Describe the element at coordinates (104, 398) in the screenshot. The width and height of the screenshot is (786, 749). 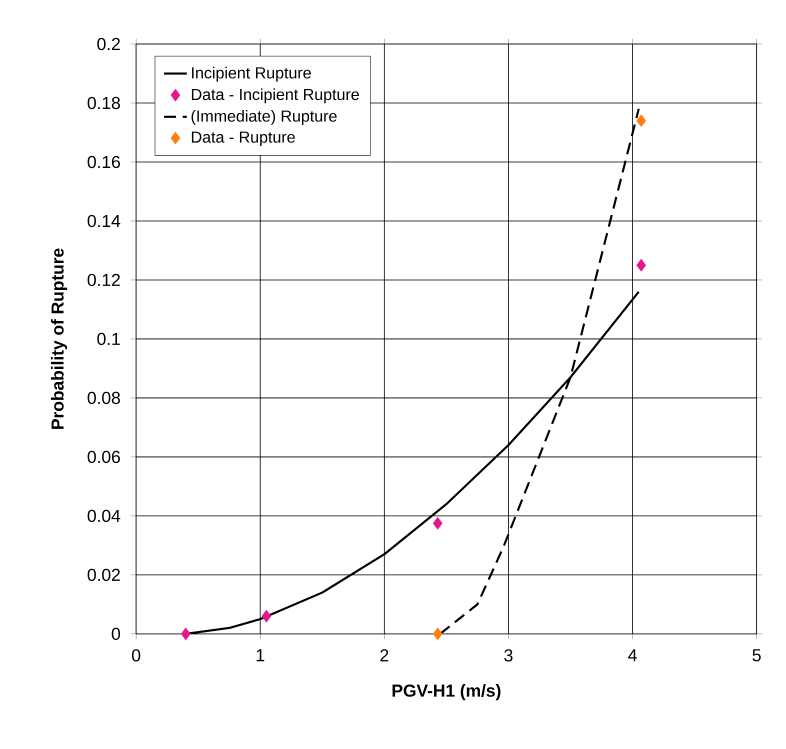
I see `y-tick-label: 0.08` at that location.